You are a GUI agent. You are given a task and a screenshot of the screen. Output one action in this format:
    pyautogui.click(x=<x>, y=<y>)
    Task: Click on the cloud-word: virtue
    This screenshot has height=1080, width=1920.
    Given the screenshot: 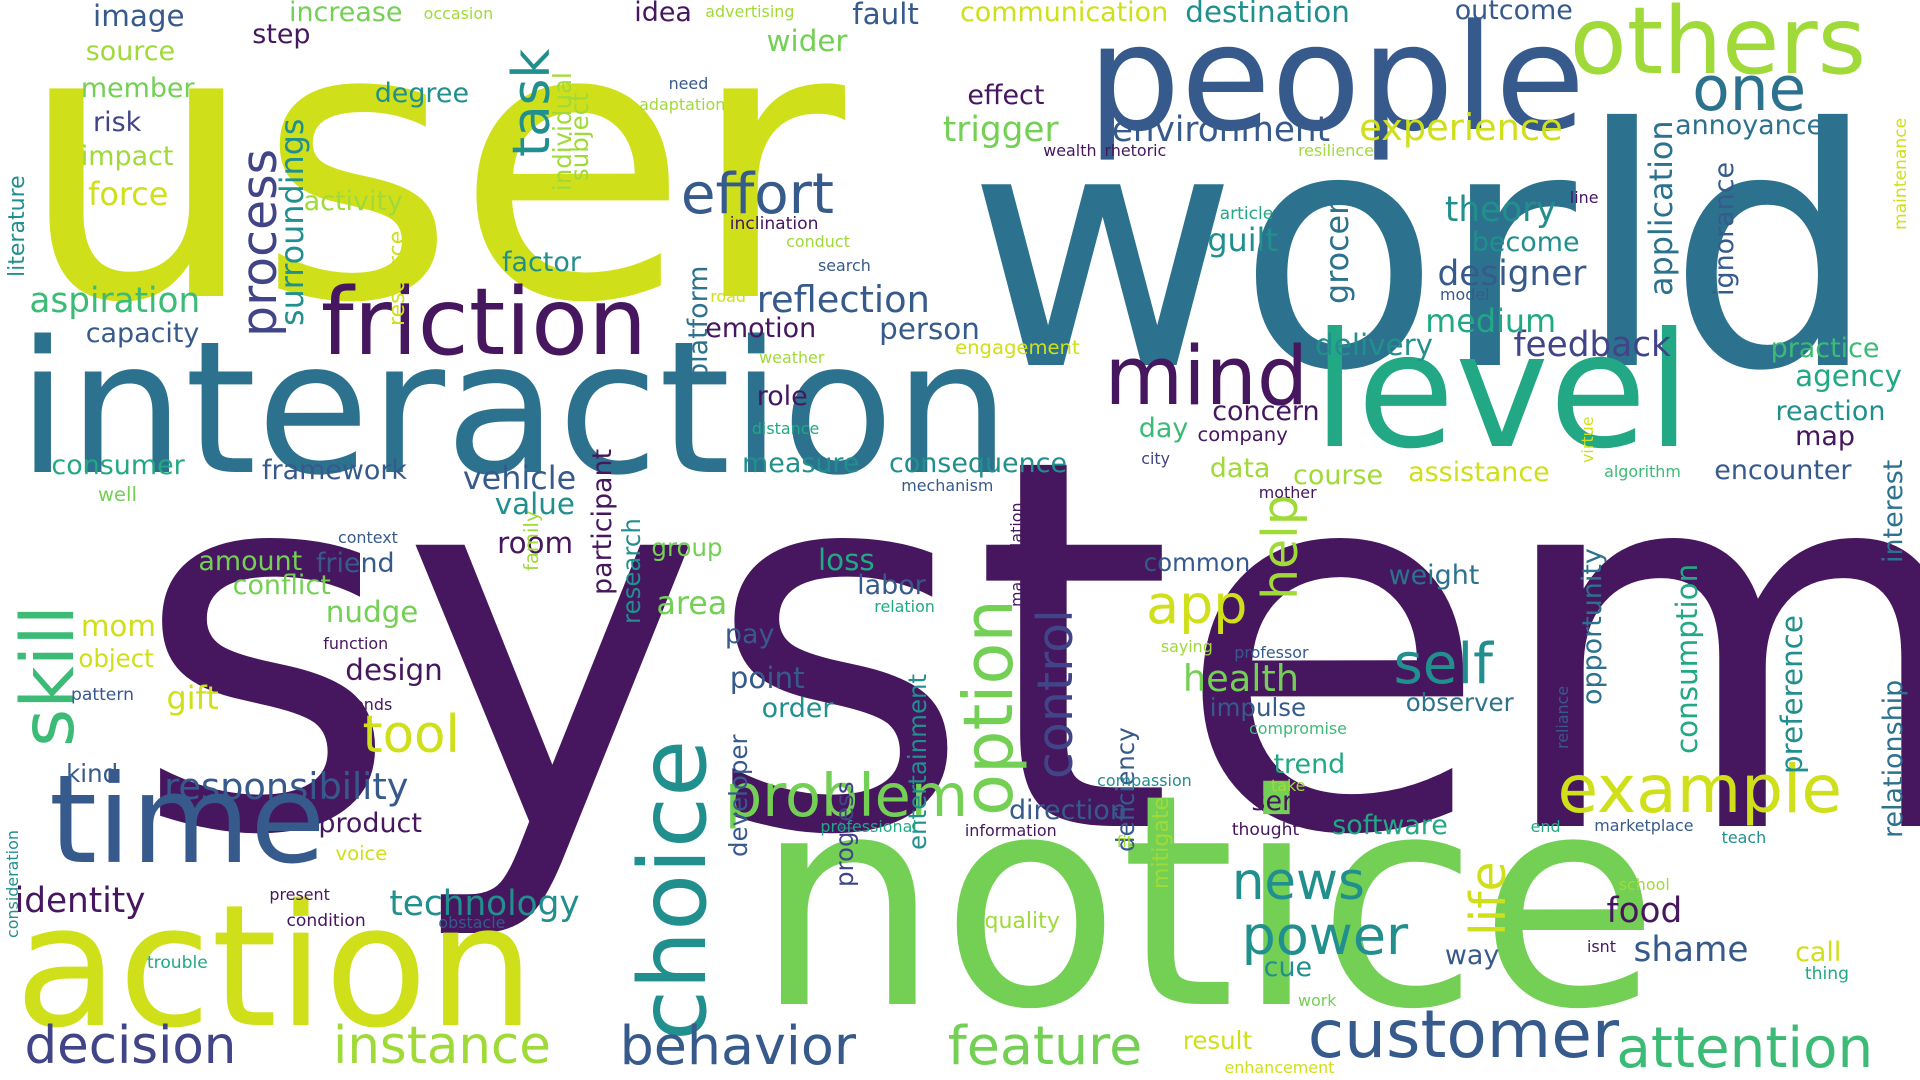 What is the action you would take?
    pyautogui.click(x=1587, y=439)
    